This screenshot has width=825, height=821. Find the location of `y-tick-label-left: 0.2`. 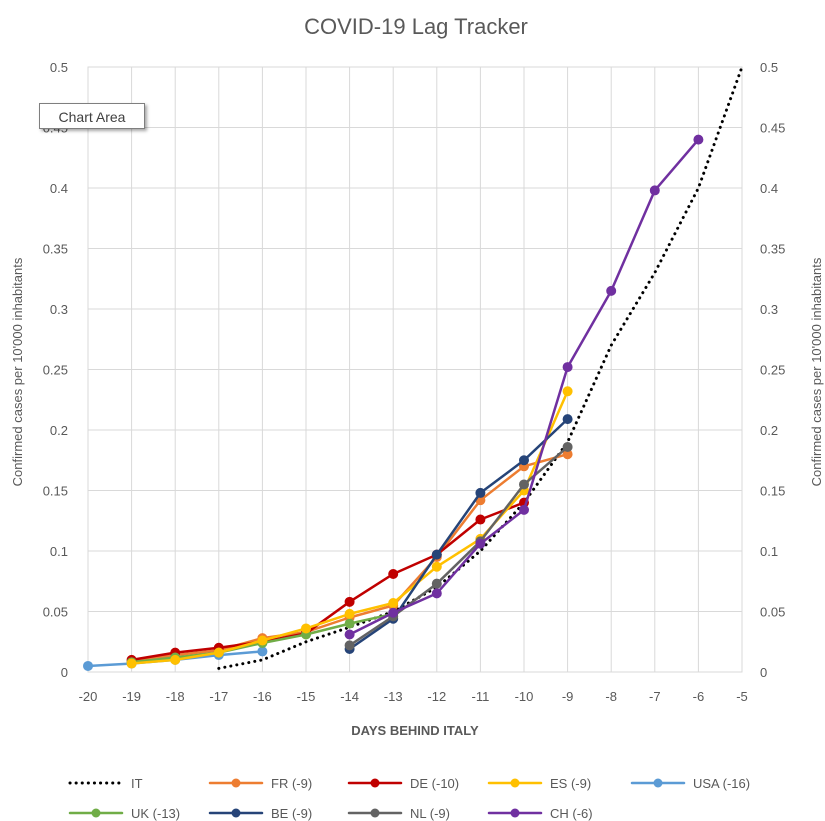

y-tick-label-left: 0.2 is located at coordinates (59, 430).